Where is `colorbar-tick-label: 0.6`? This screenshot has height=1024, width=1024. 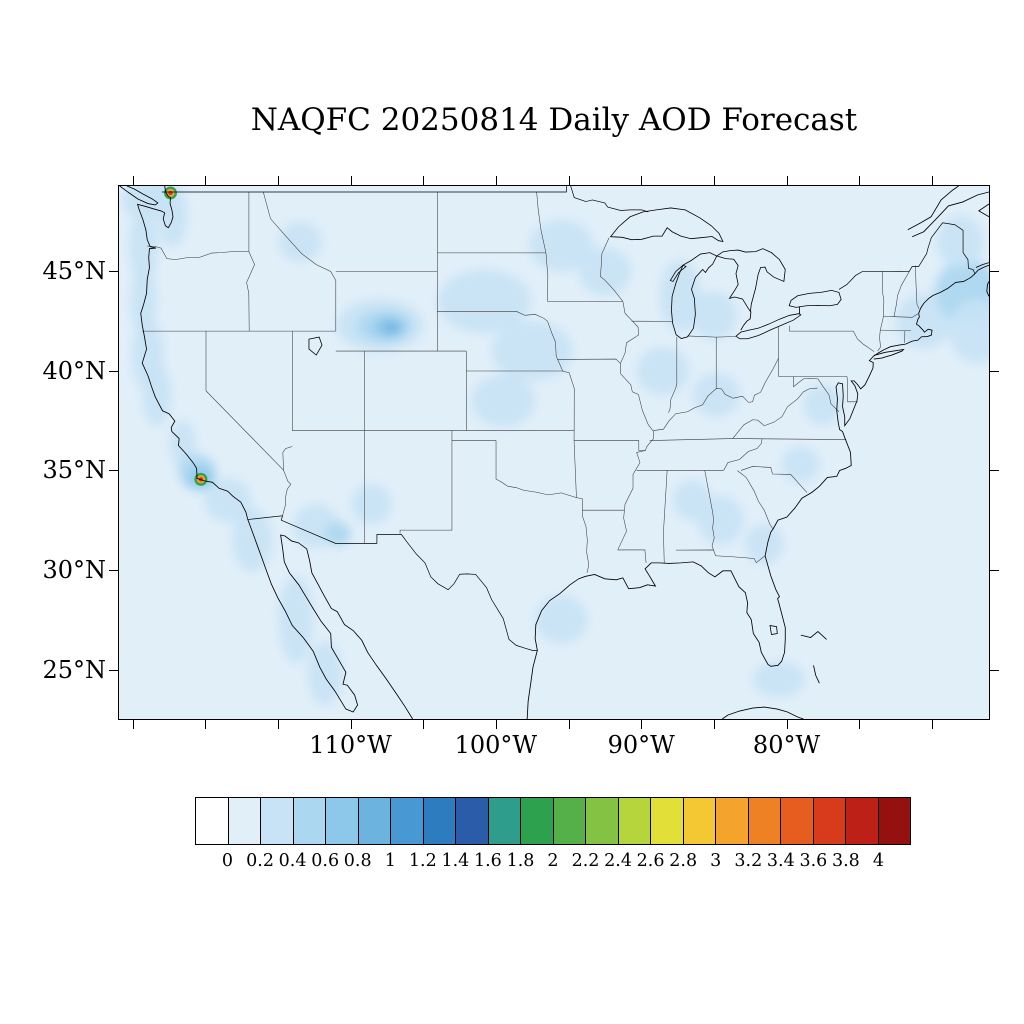 colorbar-tick-label: 0.6 is located at coordinates (325, 861).